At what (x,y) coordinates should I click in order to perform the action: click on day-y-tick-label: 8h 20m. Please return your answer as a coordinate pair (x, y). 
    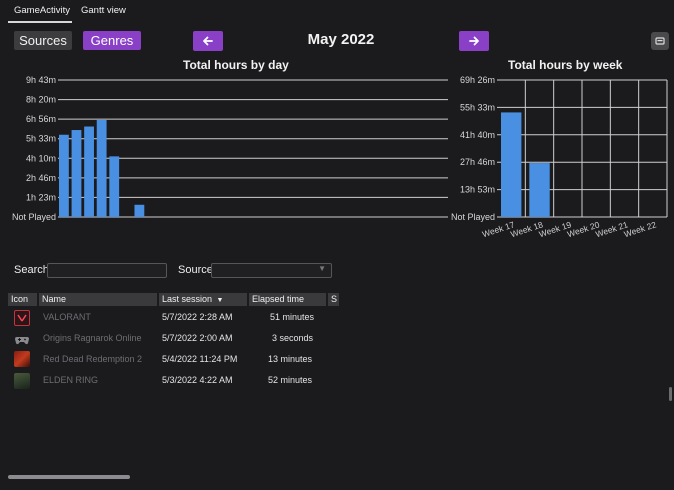
    Looking at the image, I should click on (41, 100).